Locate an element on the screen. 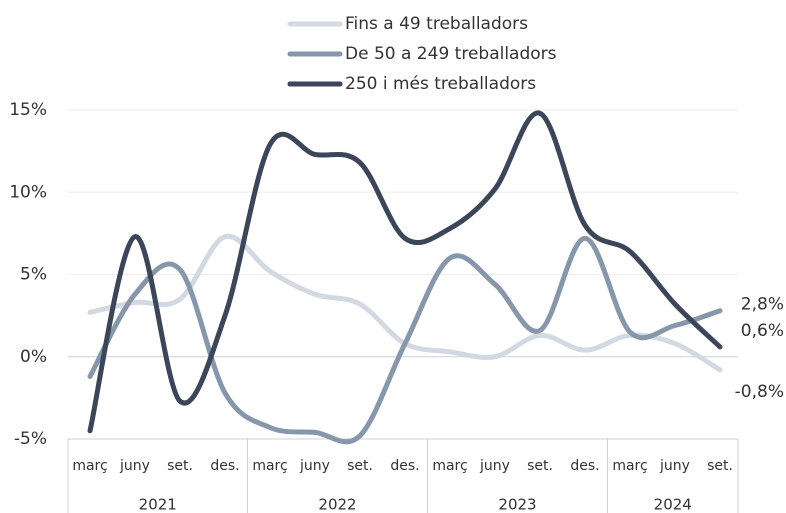 This screenshot has width=786, height=513. legend-label: Fins a 49 treballadors is located at coordinates (436, 24).